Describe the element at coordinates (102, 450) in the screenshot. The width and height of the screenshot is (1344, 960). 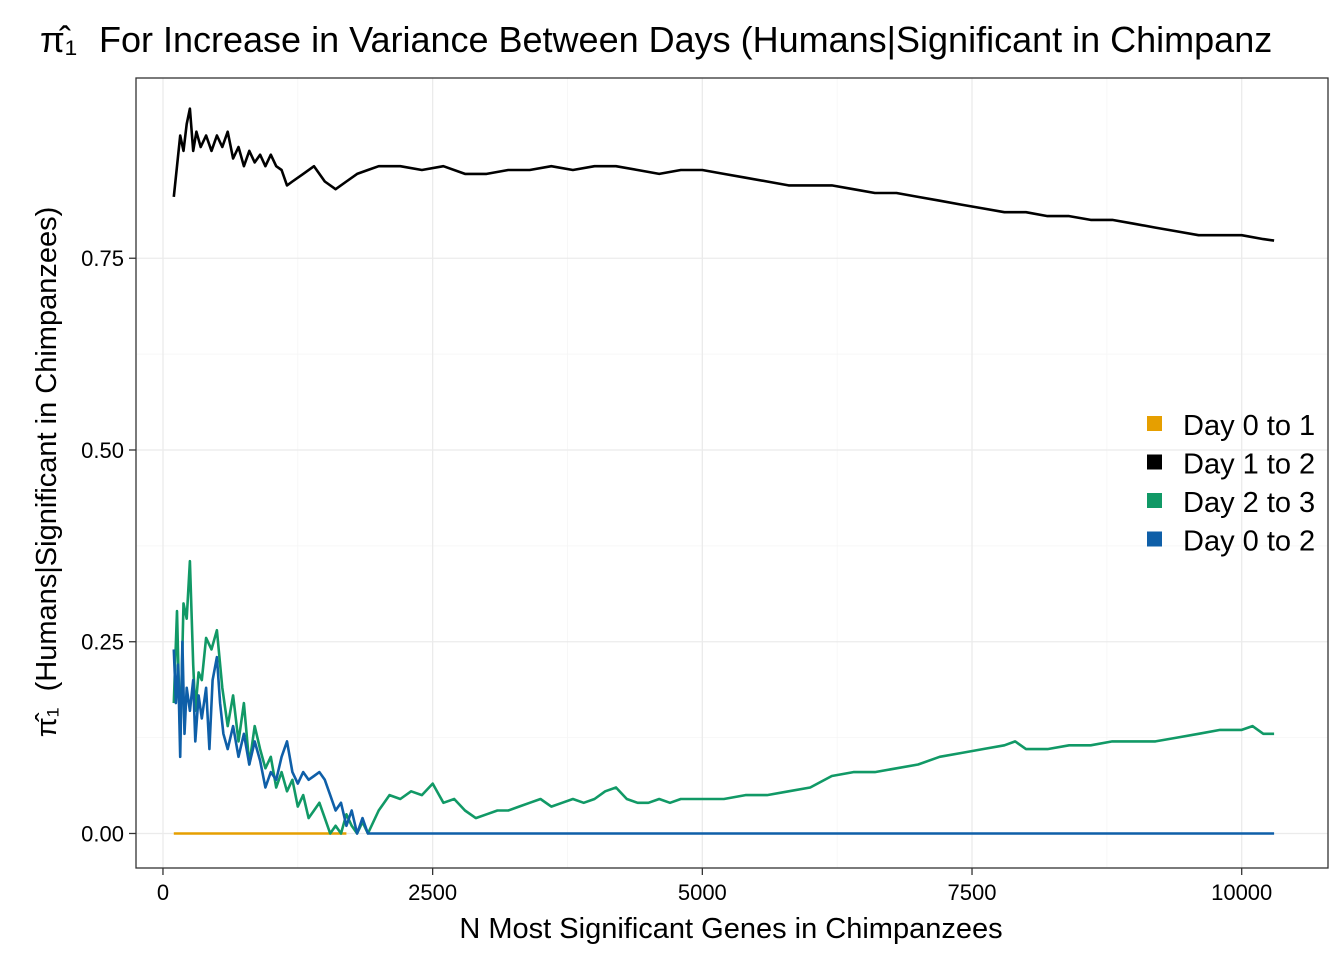
I see `y-tick-label: 0.50` at that location.